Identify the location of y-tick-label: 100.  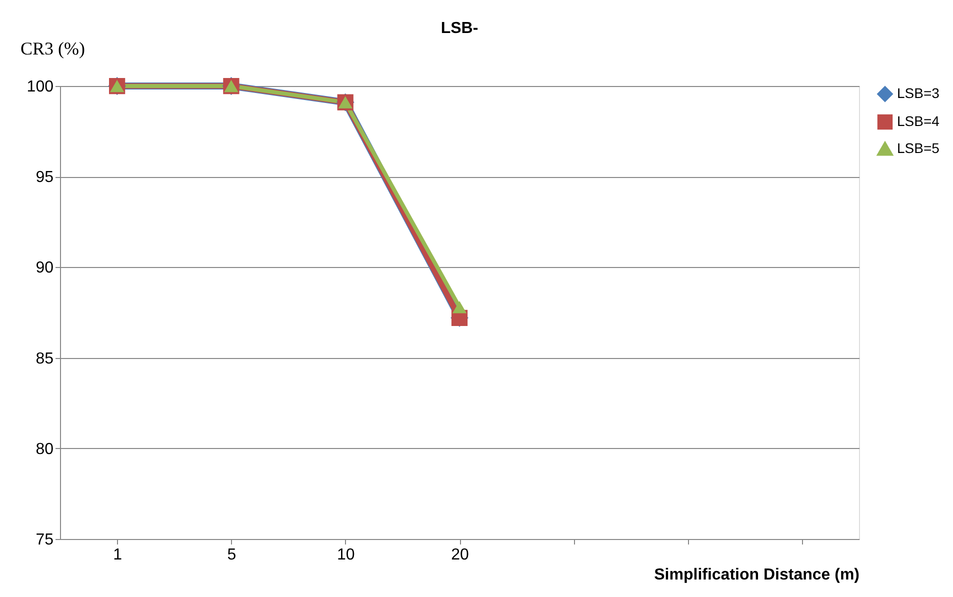
(40, 87).